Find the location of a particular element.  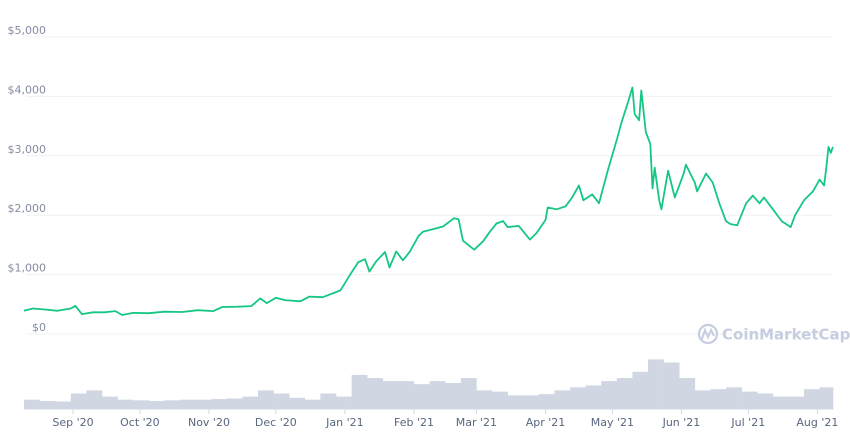

y-axis-labels: $0 $1,000 $2,000 $3,000 $4,000 $5,000 is located at coordinates (27, 179).